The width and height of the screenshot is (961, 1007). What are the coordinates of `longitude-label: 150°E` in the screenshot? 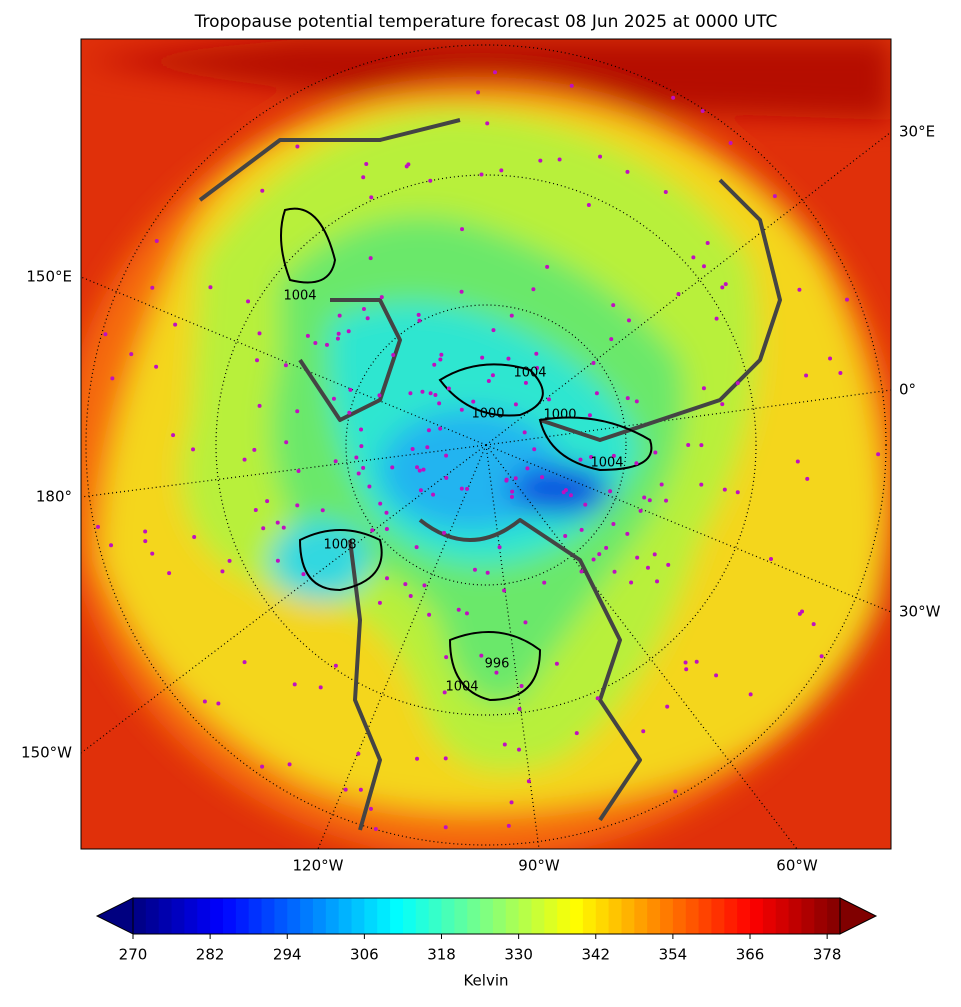 It's located at (49, 277).